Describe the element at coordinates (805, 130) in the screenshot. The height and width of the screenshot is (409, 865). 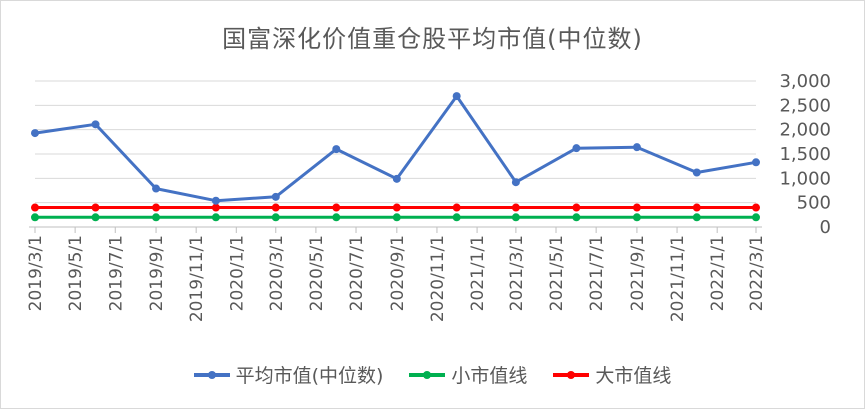
I see `y-tick-label: 2,000` at that location.